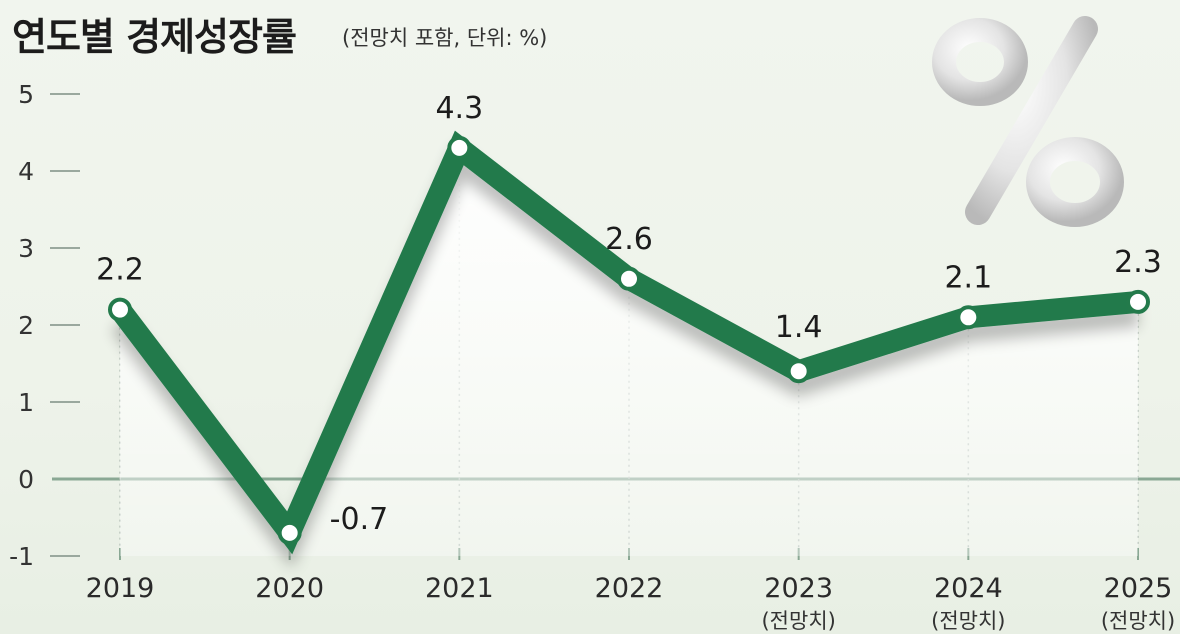 The image size is (1180, 634). I want to click on x-tick-label: 2022, so click(629, 588).